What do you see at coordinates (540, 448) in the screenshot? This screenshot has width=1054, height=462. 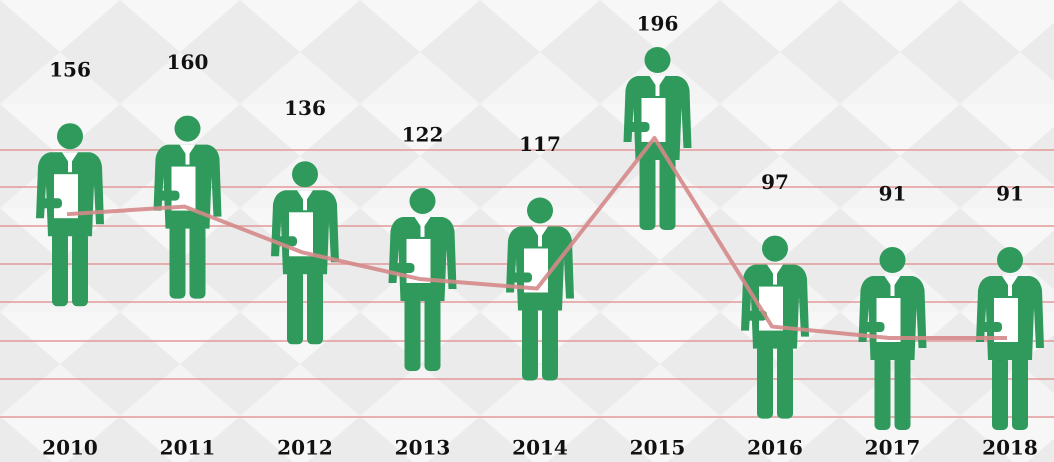 I see `x-tick-label: 2014` at bounding box center [540, 448].